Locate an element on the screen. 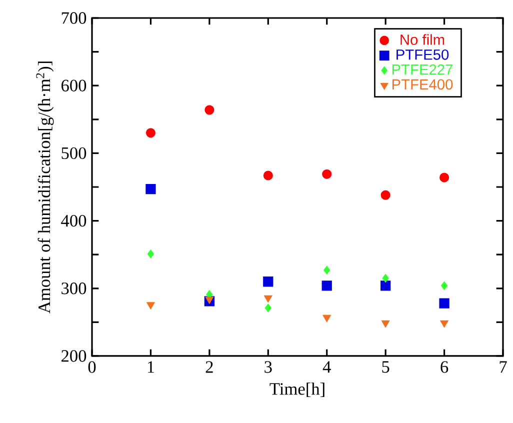 The image size is (513, 423). y-axis-title: Amount of humidification[g/(h·m$^{2}$)] is located at coordinates (45, 188).